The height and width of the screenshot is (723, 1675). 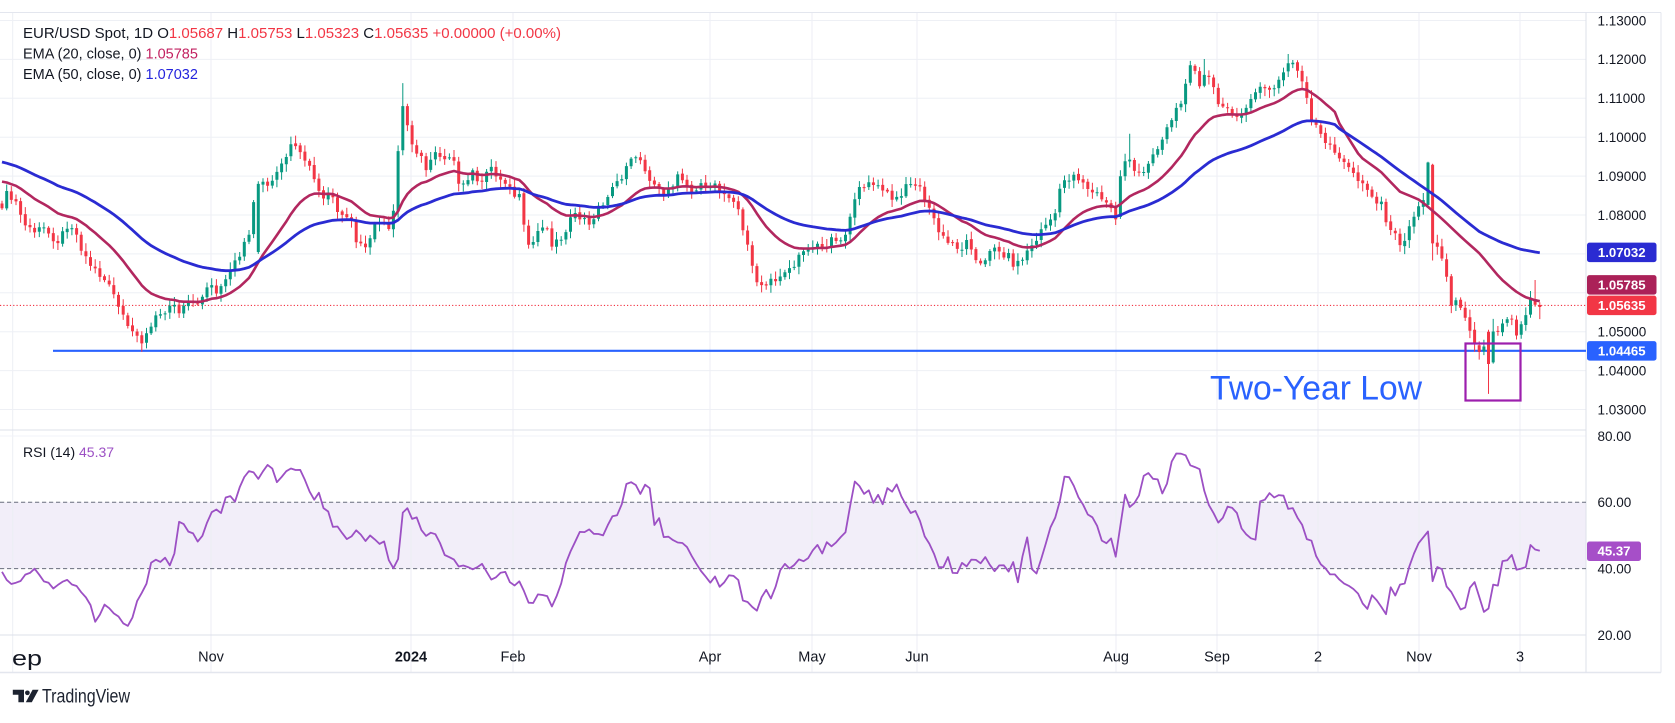 I want to click on svg-text: 1.05785, so click(x=1622, y=285).